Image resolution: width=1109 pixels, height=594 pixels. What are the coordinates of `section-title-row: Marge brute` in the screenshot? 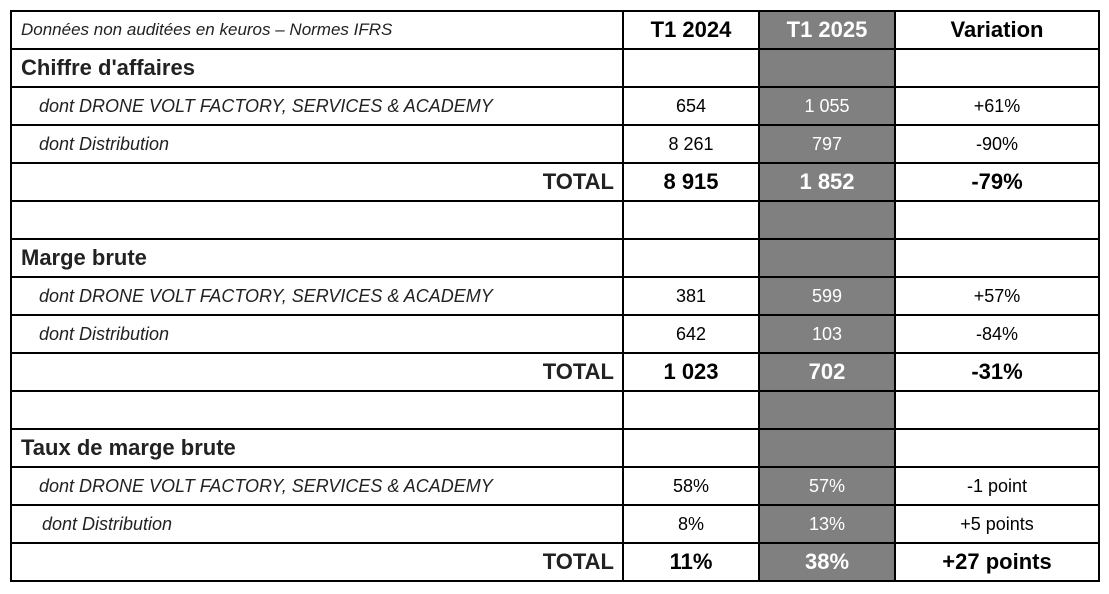 It's located at (555, 258).